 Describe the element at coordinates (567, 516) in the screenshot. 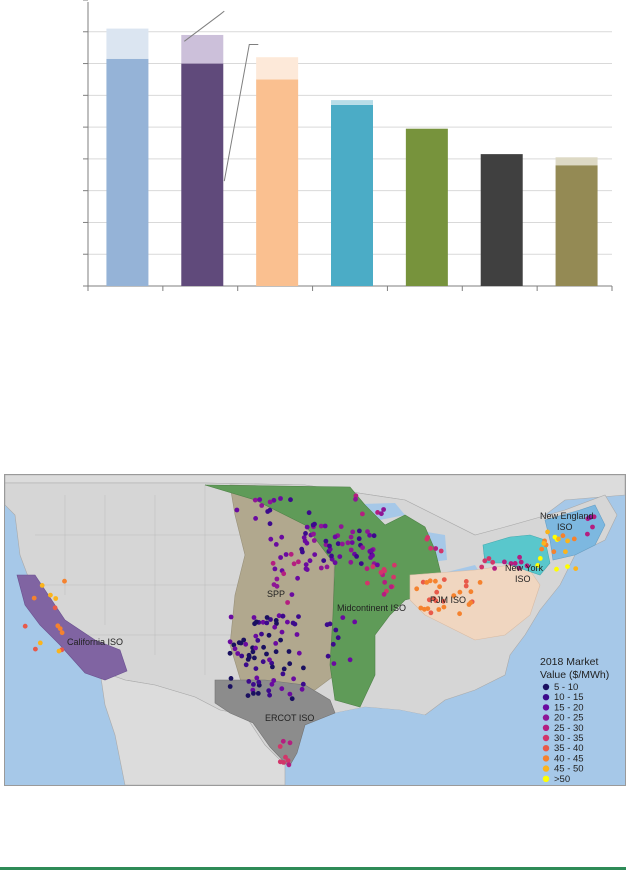

I see `label-new-england-line1: New England` at that location.